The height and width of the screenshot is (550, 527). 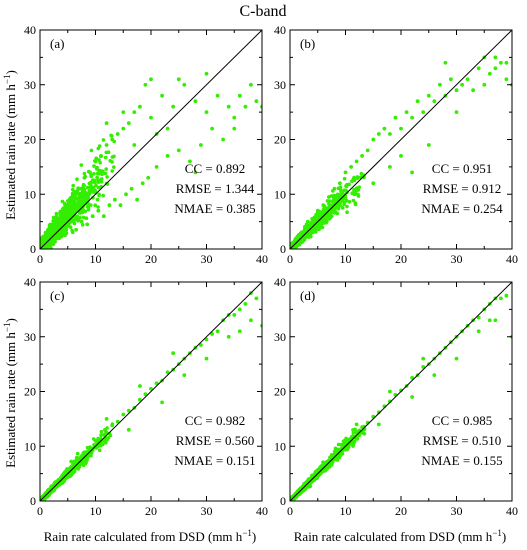 What do you see at coordinates (215, 168) in the screenshot?
I see `stat-cc: CC = 0.892` at bounding box center [215, 168].